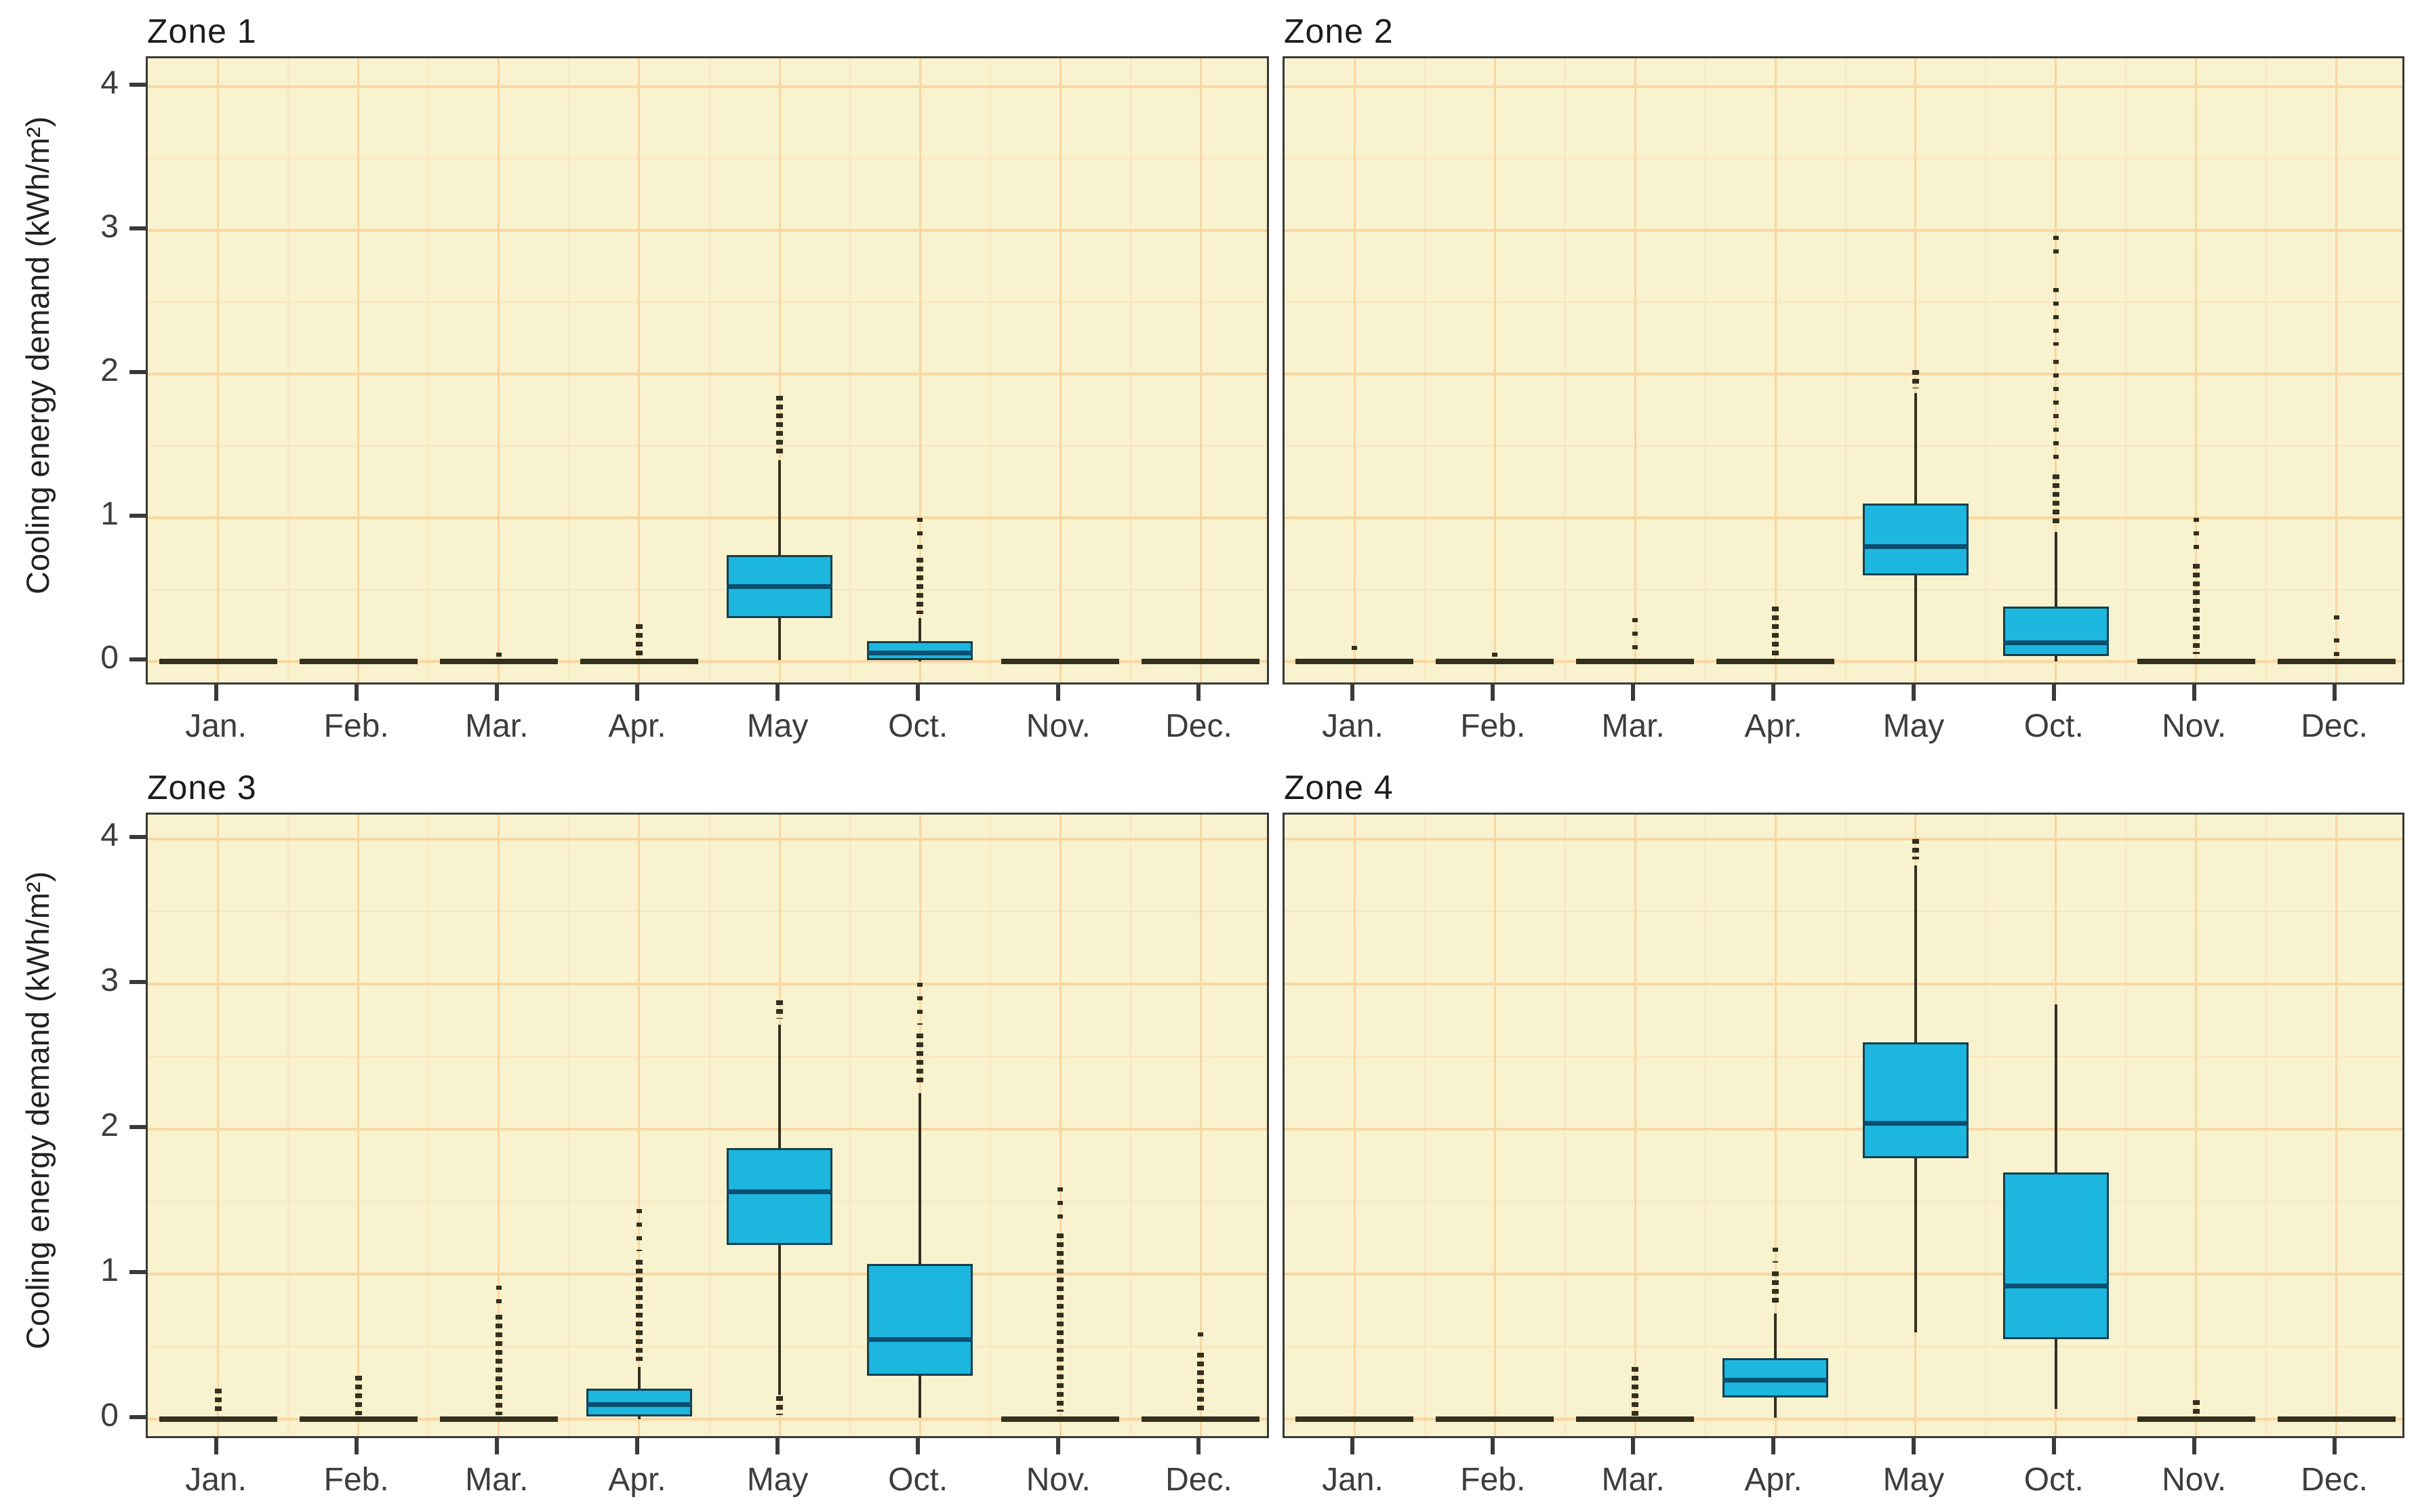  What do you see at coordinates (110, 835) in the screenshot?
I see `y-tick-label: 4` at bounding box center [110, 835].